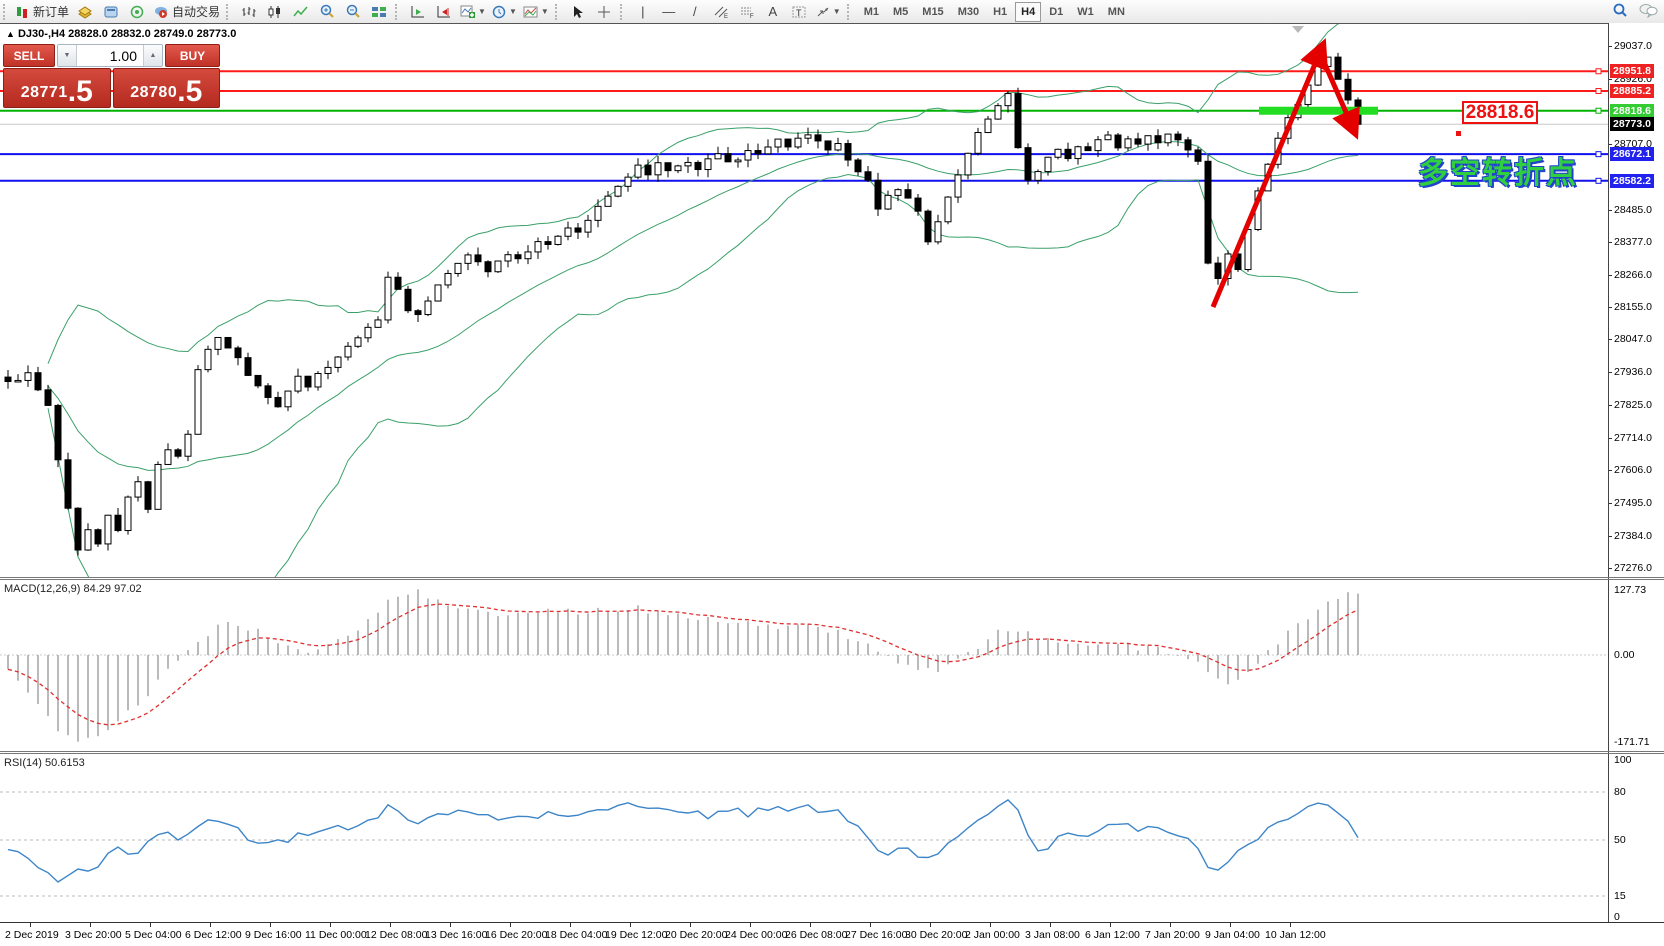 Image resolution: width=1664 pixels, height=946 pixels. Describe the element at coordinates (379, 12) in the screenshot. I see `tile-windows-button` at that location.